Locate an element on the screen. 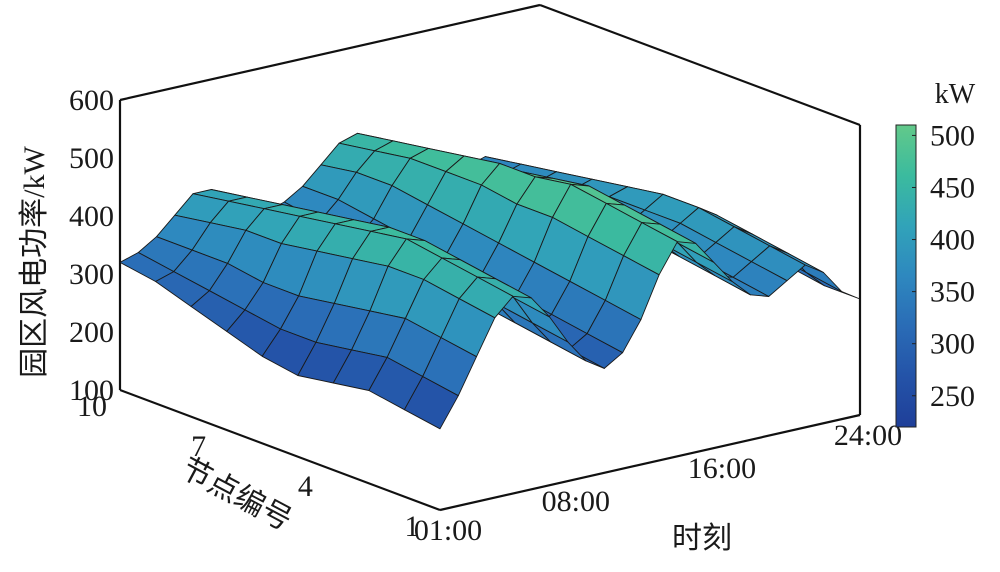 The image size is (1000, 572). node-tick-label: 10 is located at coordinates (92, 406).